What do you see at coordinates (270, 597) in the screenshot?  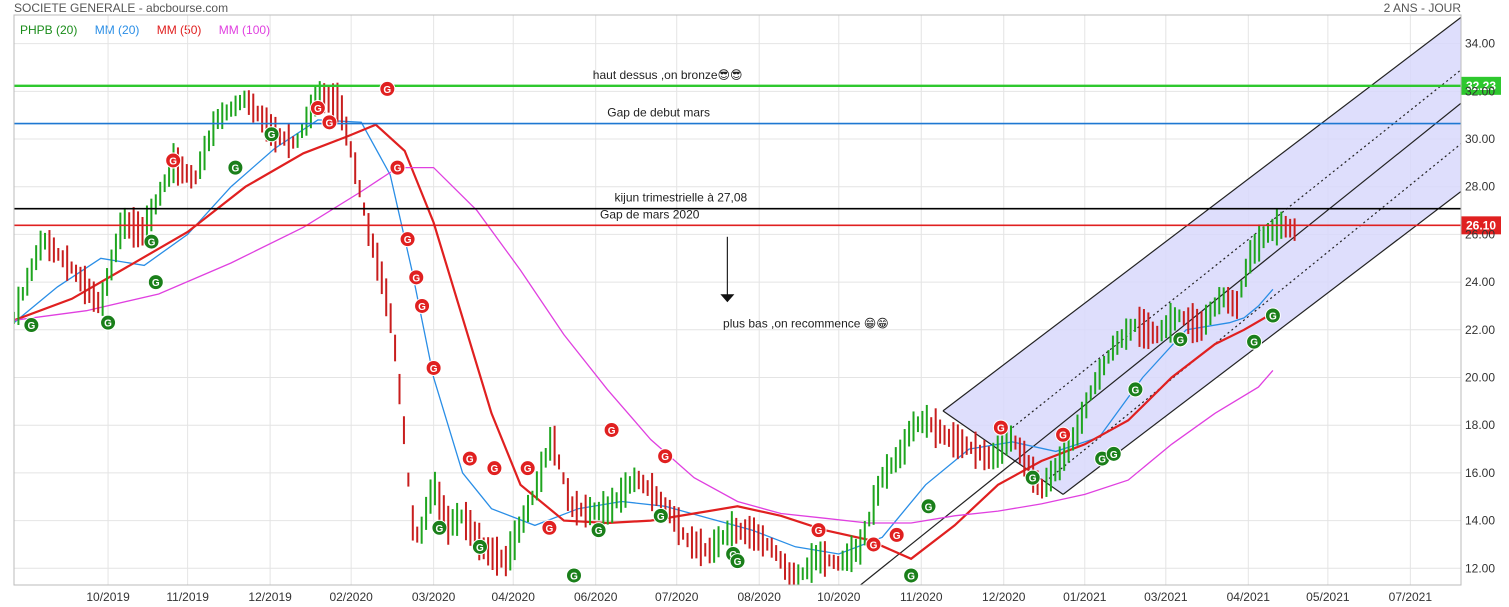 I see `x-tick-label: 12/2019` at bounding box center [270, 597].